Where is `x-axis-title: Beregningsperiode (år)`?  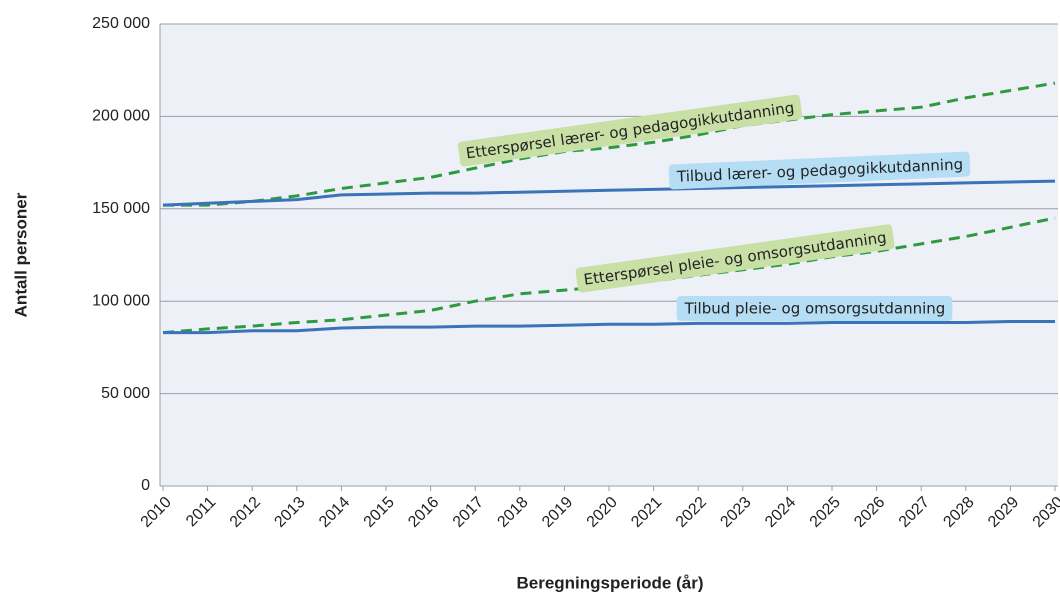
x-axis-title: Beregningsperiode (år) is located at coordinates (609, 582).